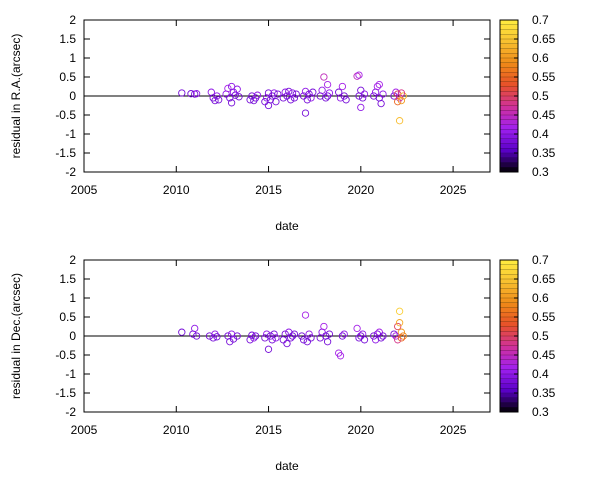 This screenshot has height=480, width=600. I want to click on colorbar-tick-label: 0.35, so click(544, 393).